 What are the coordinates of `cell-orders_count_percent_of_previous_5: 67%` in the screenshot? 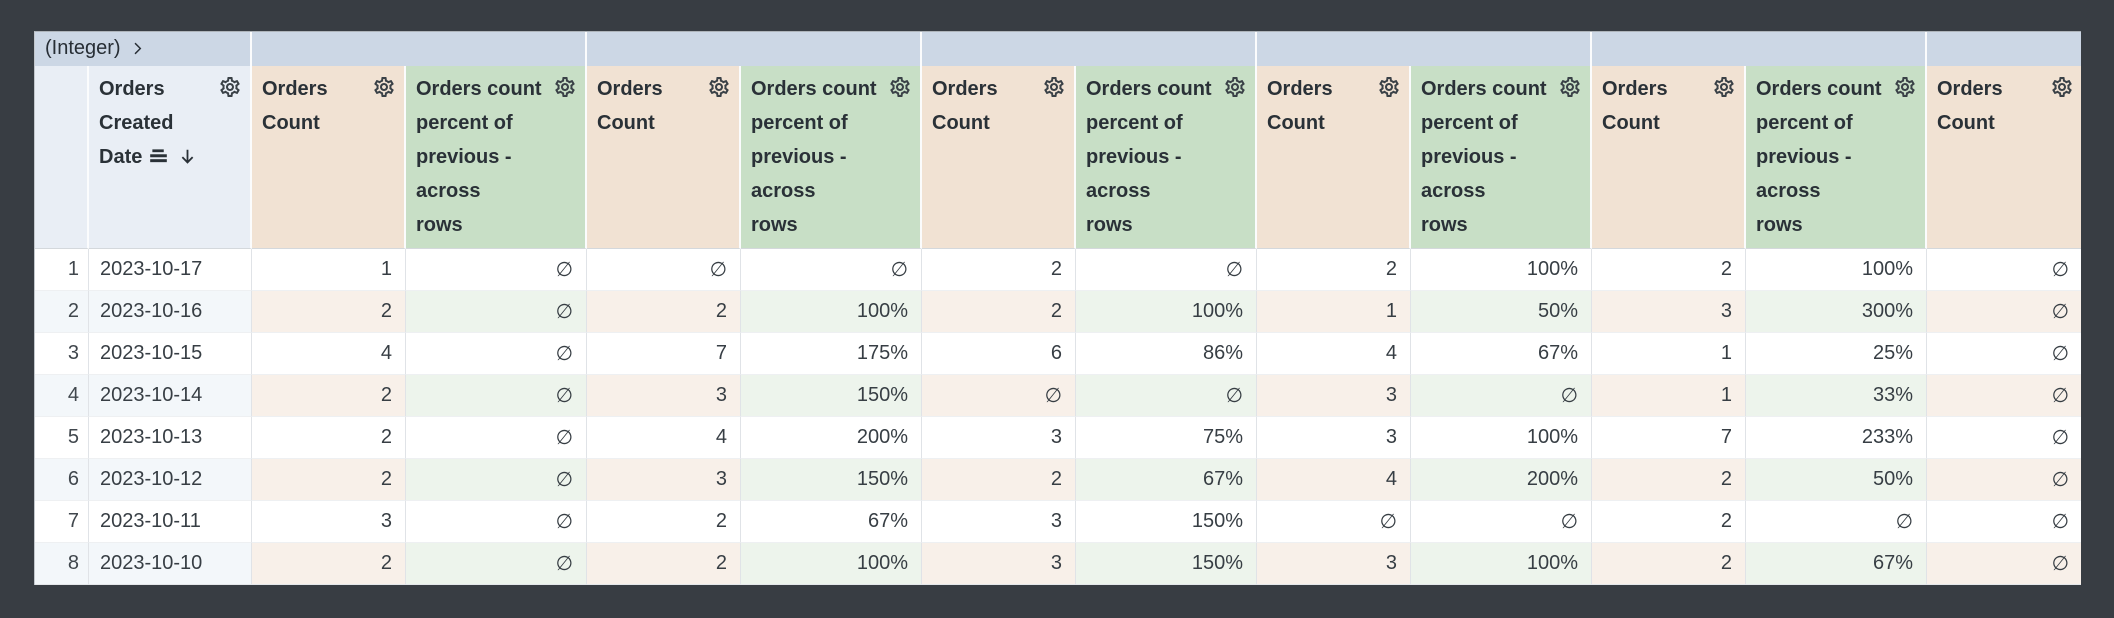 It's located at (1836, 564).